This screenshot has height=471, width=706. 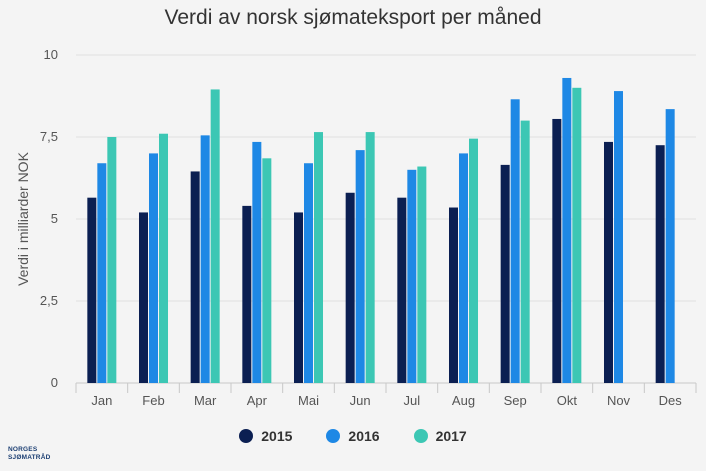 I want to click on x-tick-label: Mai, so click(x=308, y=400).